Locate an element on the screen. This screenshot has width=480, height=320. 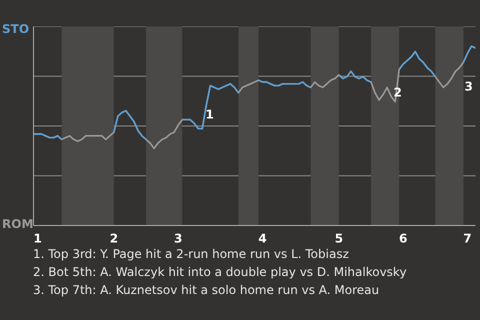
annotation: 2 is located at coordinates (398, 93).